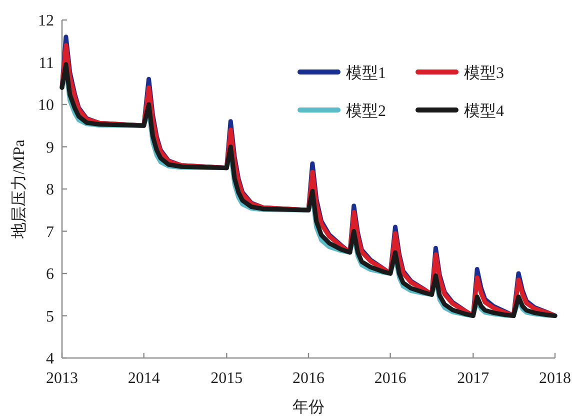 The height and width of the screenshot is (418, 575). Describe the element at coordinates (366, 73) in the screenshot. I see `legend-label: 模型1` at that location.